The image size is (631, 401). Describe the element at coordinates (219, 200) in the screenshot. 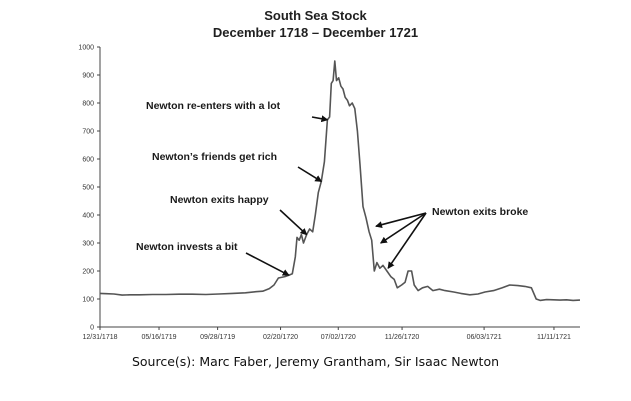

I see `annotation-label: Newton exits happy` at that location.